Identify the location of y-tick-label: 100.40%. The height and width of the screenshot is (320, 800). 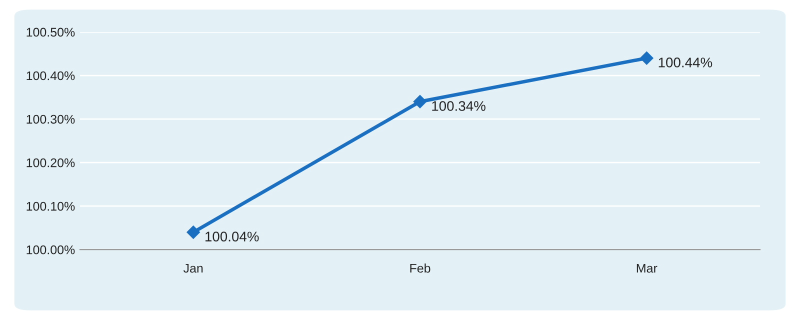
(50, 75).